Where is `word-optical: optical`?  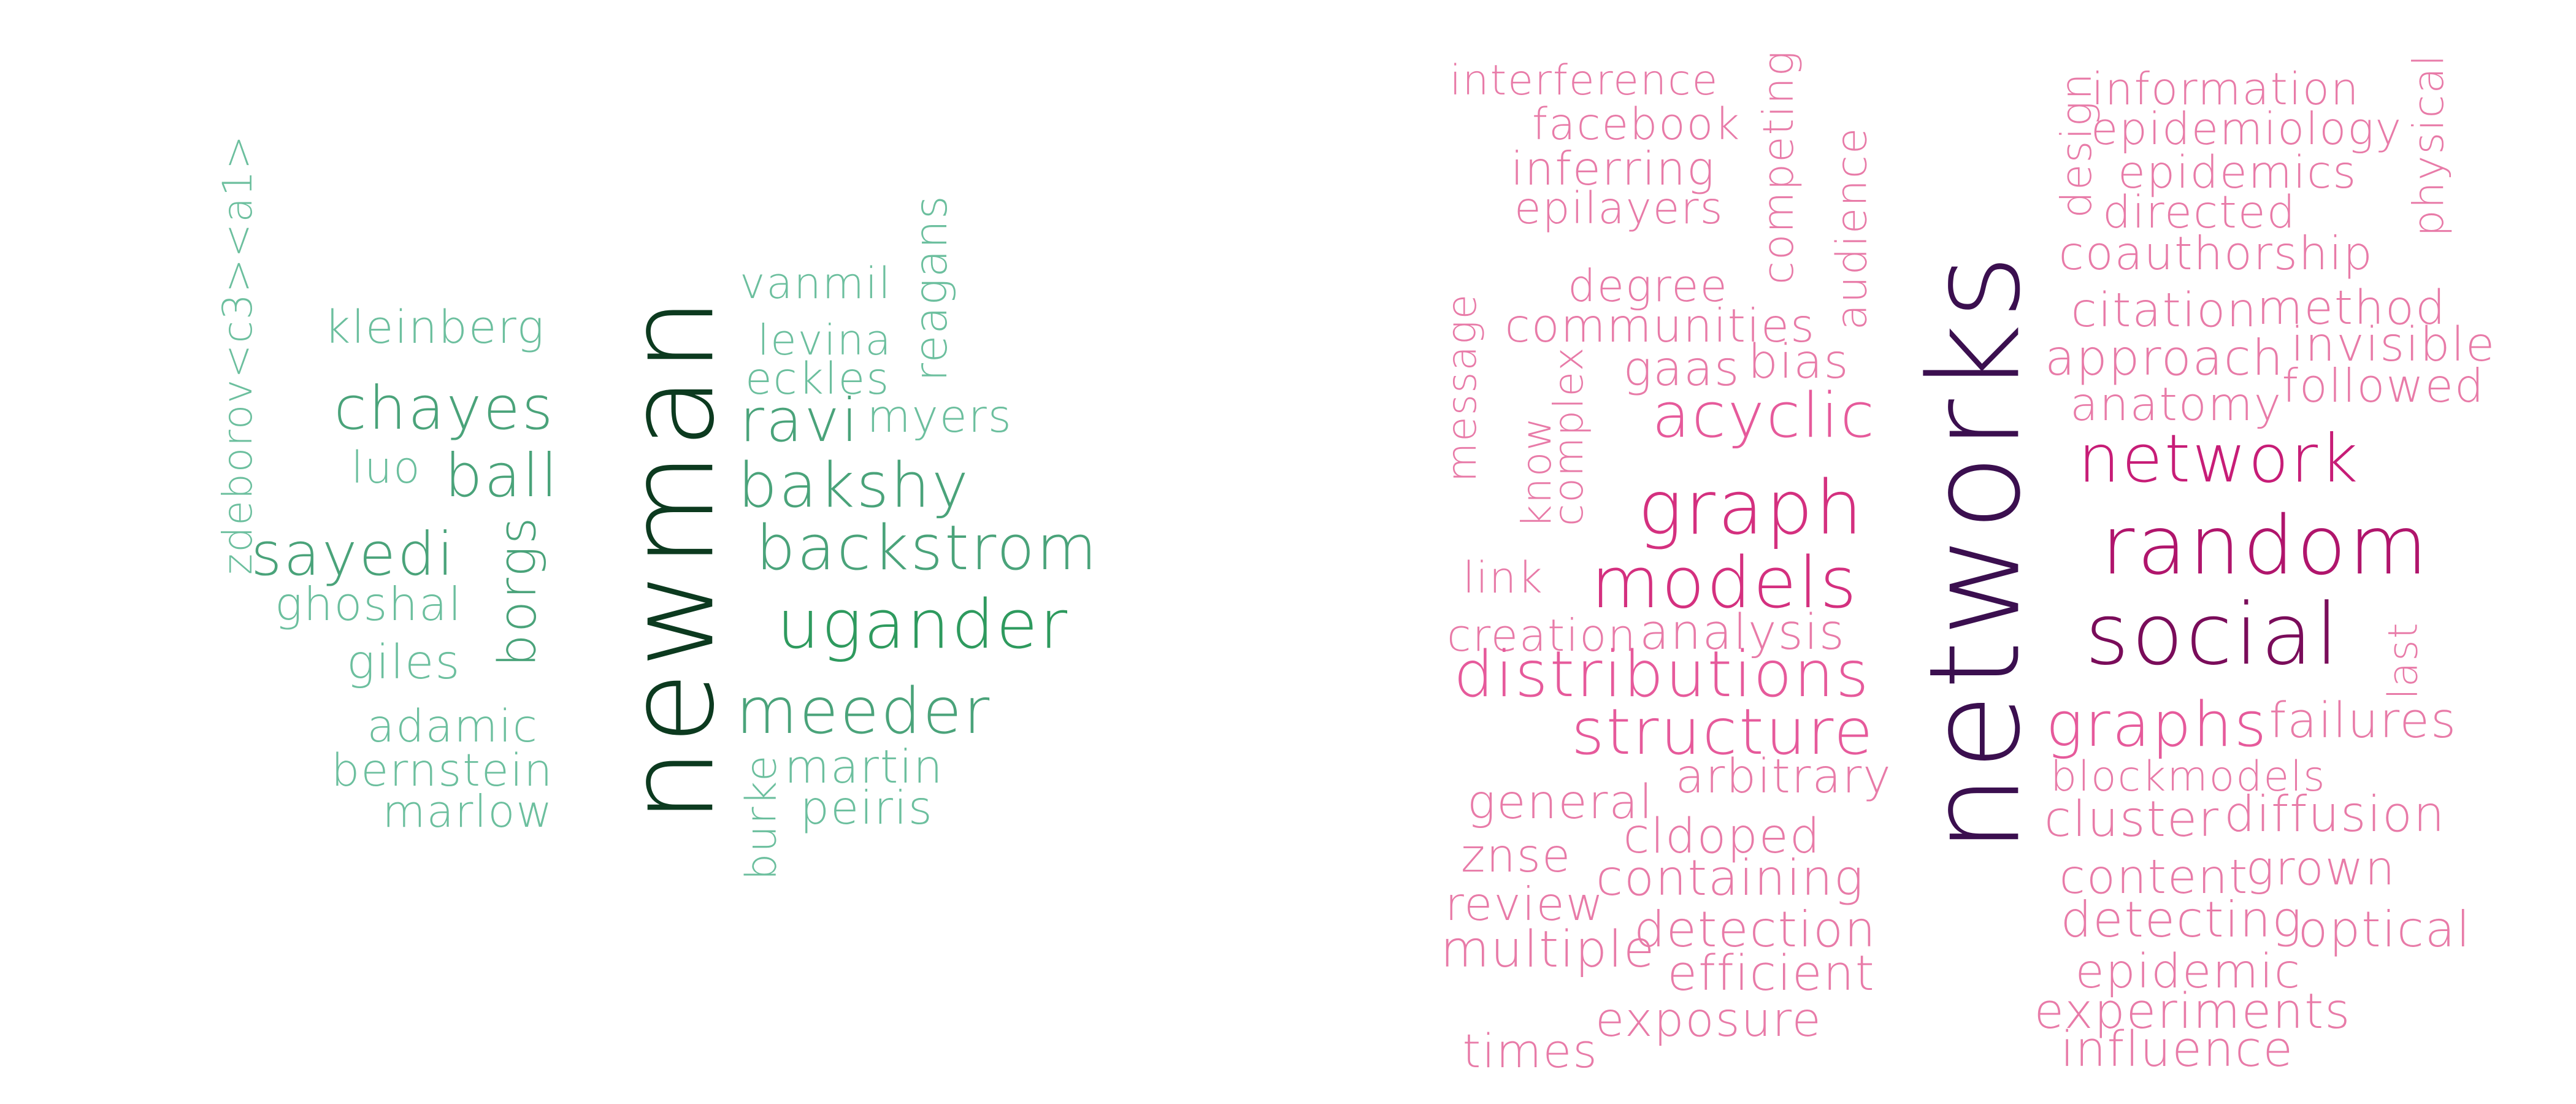
word-optical: optical is located at coordinates (2385, 929).